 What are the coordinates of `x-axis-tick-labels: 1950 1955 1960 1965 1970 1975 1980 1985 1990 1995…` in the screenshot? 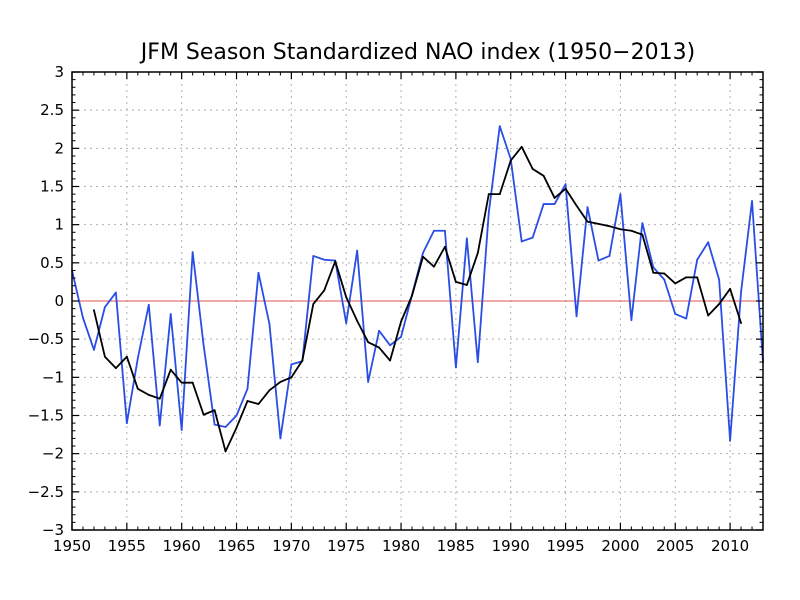 It's located at (401, 546).